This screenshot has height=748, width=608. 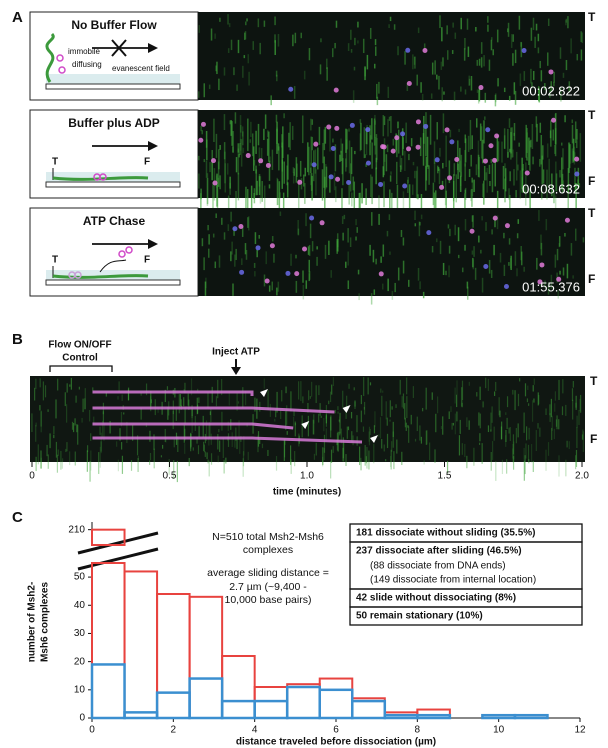 What do you see at coordinates (580, 730) in the screenshot?
I see `x-tick-label: 12` at bounding box center [580, 730].